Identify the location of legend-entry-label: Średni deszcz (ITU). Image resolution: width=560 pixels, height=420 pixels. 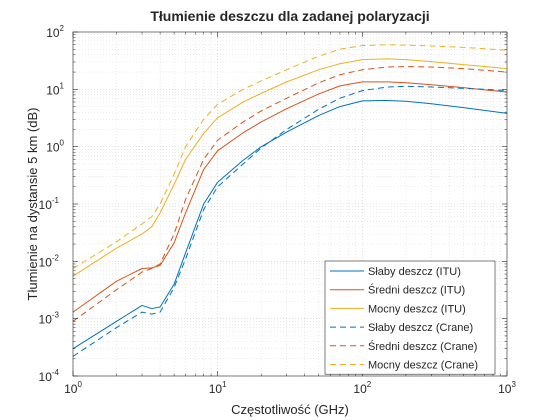
(416, 290).